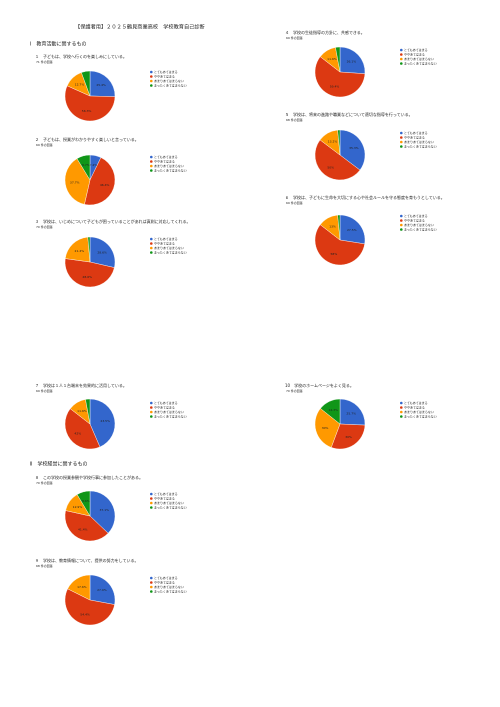  Describe the element at coordinates (87, 111) in the screenshot. I see `slice-label: 56.3%` at that location.